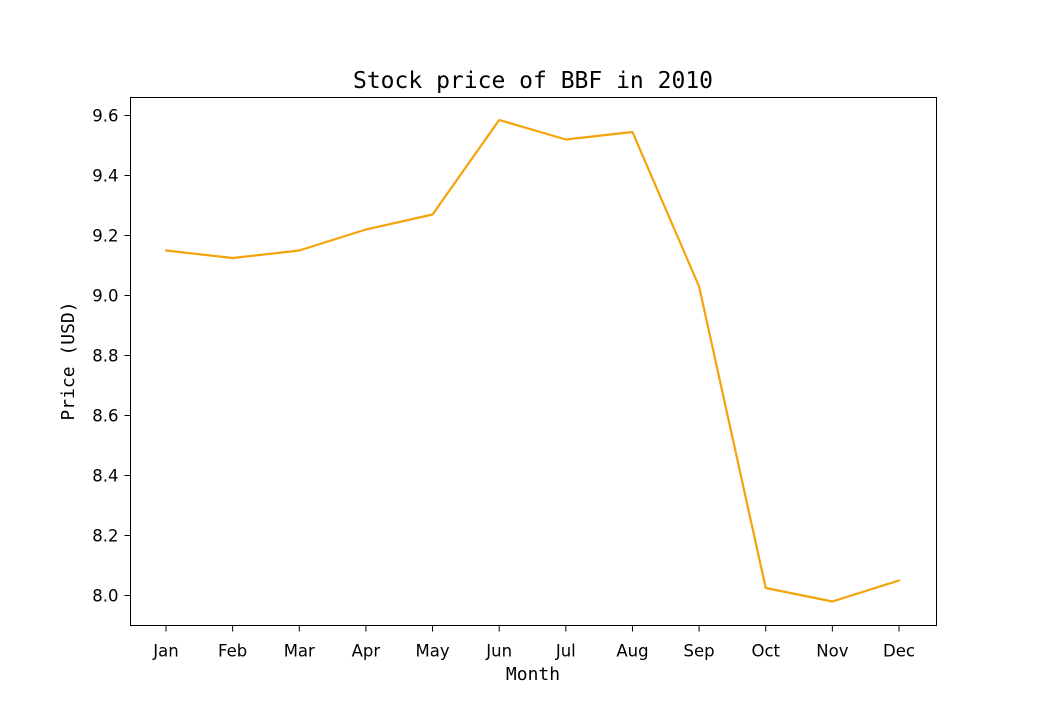  I want to click on x-tick-label: Sep, so click(699, 651).